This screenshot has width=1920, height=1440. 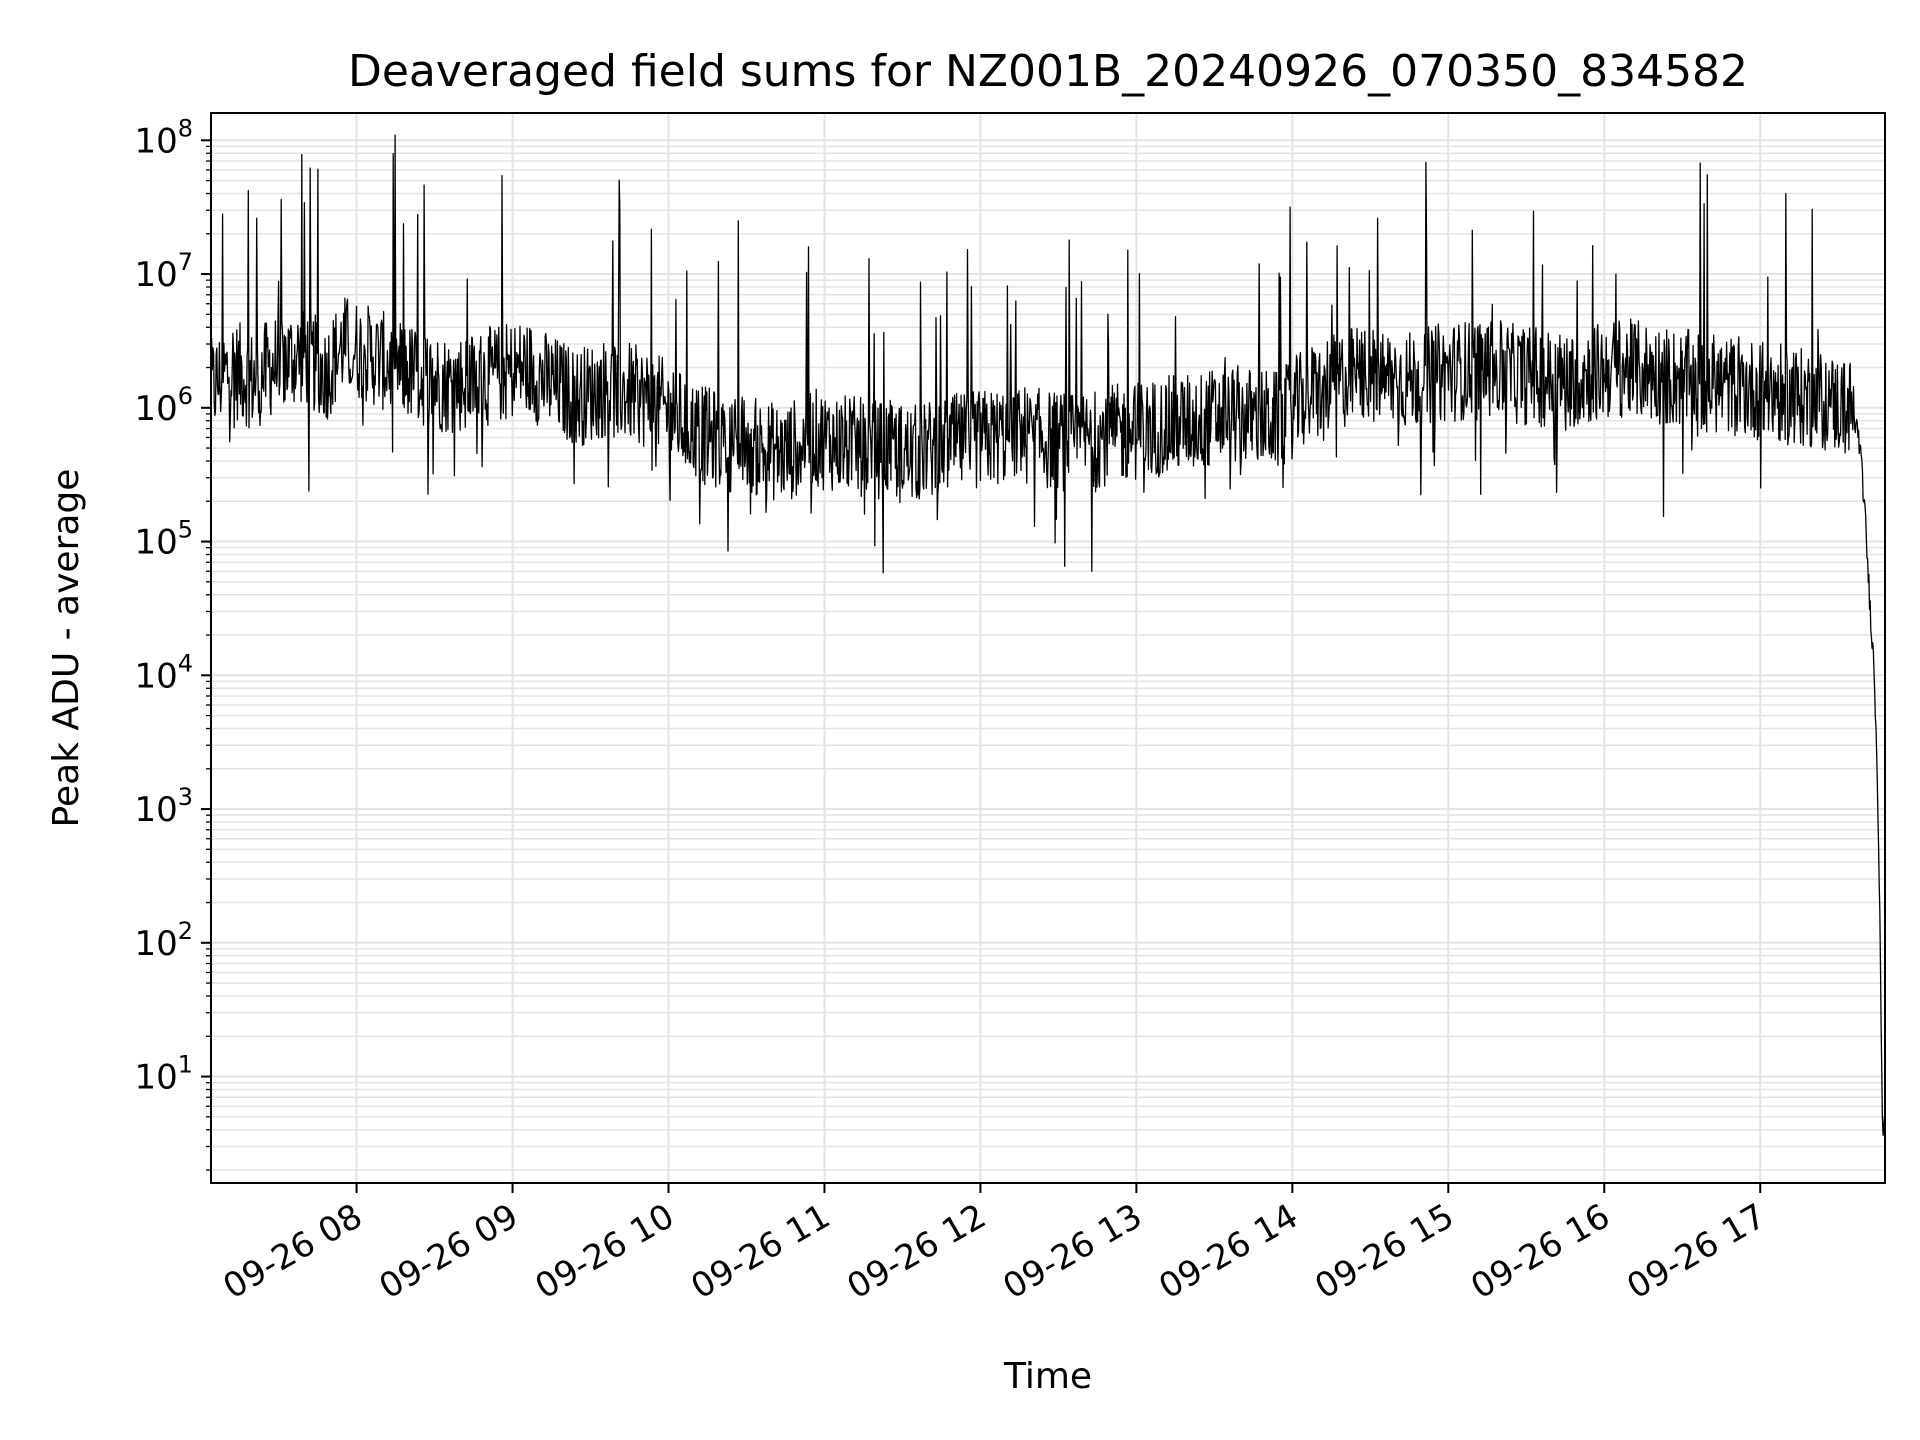 I want to click on y-tick-label: 10⁸, so click(x=163, y=137).